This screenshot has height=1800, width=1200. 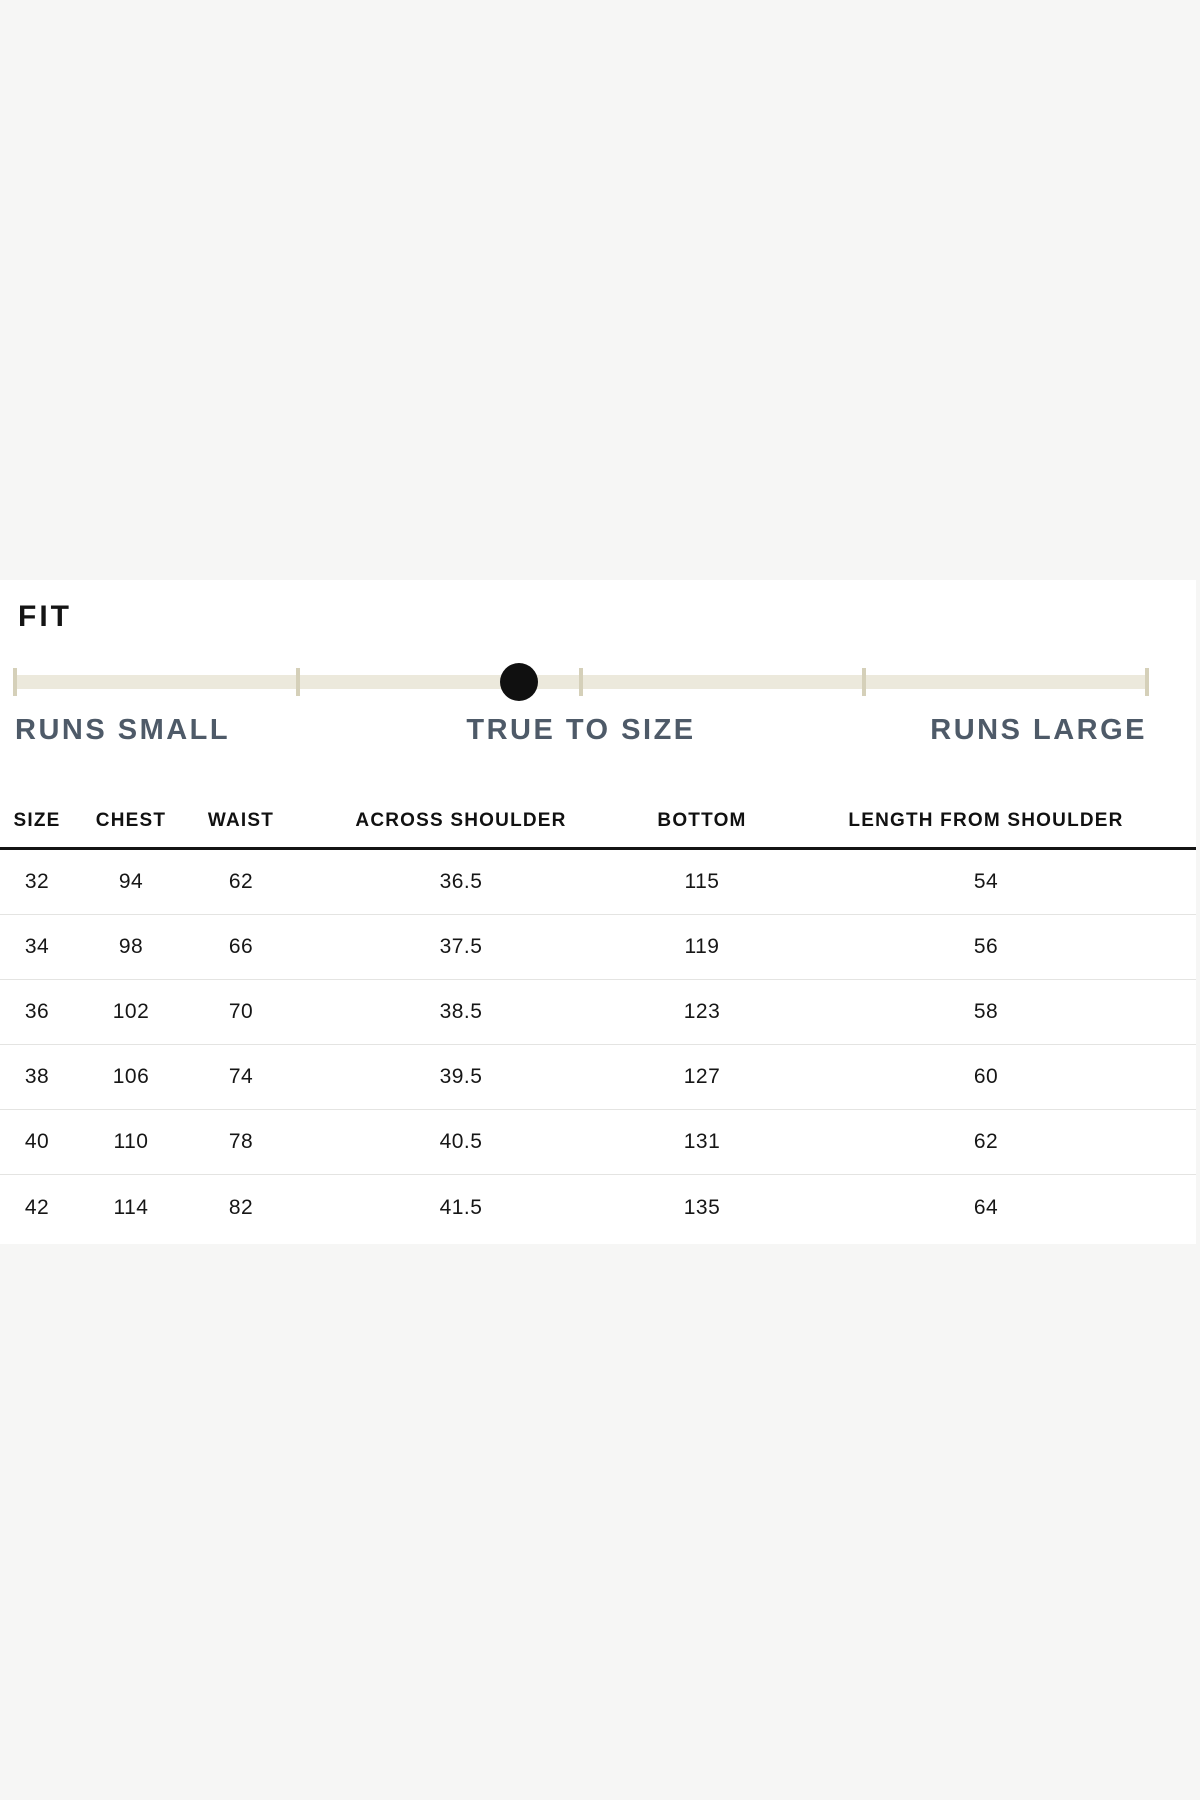 What do you see at coordinates (37, 946) in the screenshot?
I see `table-cell: 34` at bounding box center [37, 946].